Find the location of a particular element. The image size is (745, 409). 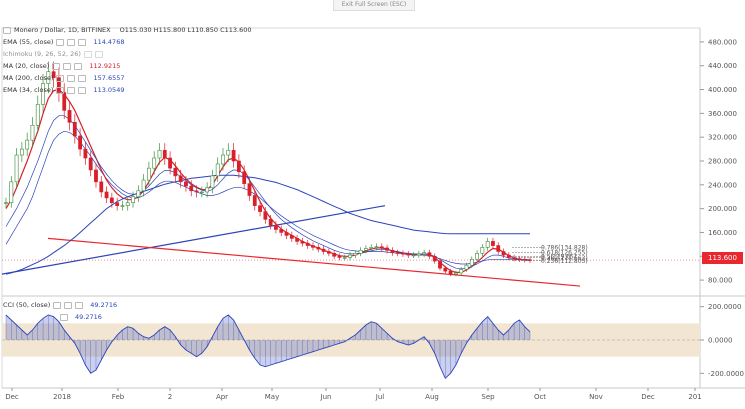

cci-line is located at coordinates (268, 347).